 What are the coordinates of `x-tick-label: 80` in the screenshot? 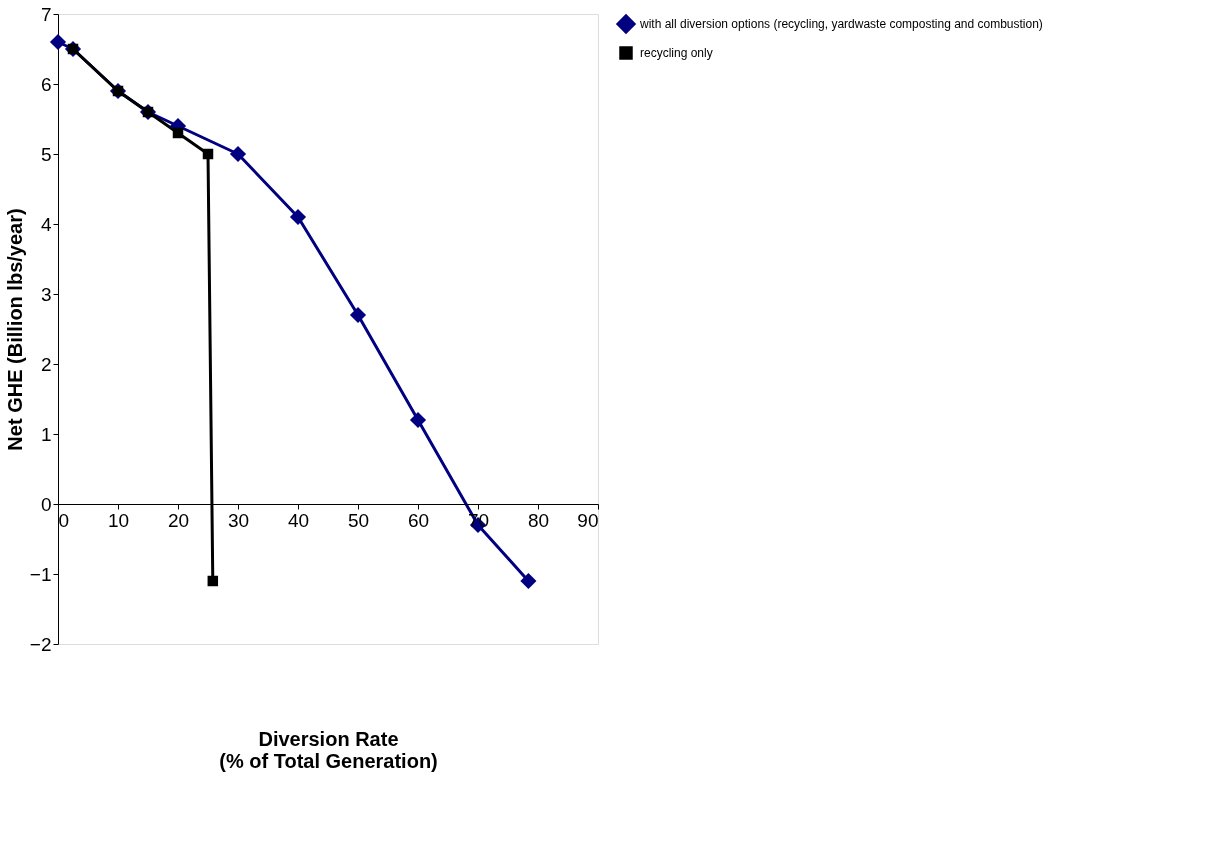 It's located at (538, 520).